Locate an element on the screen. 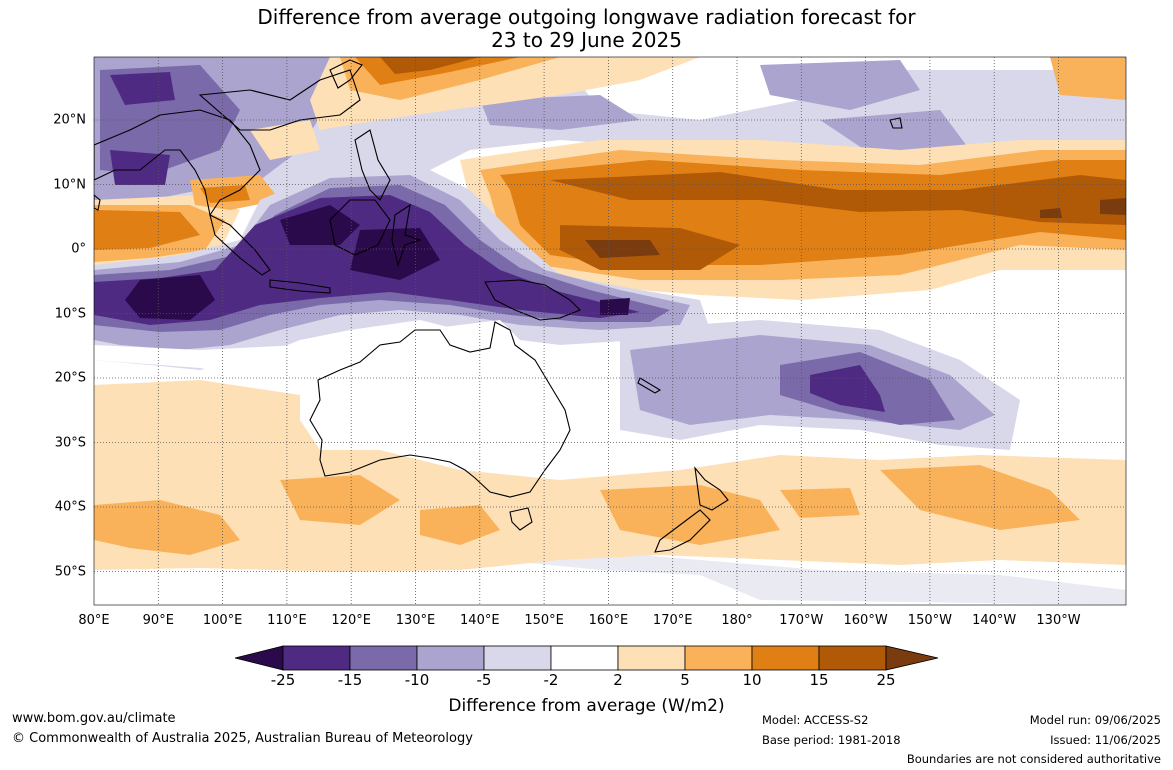  colorbar-min-extension is located at coordinates (259, 658).